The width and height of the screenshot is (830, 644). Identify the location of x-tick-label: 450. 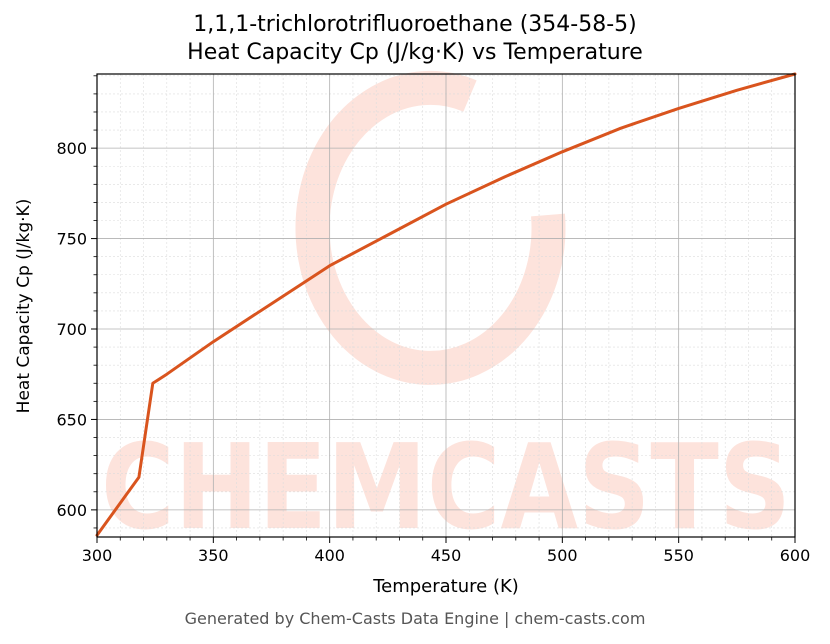
(446, 555).